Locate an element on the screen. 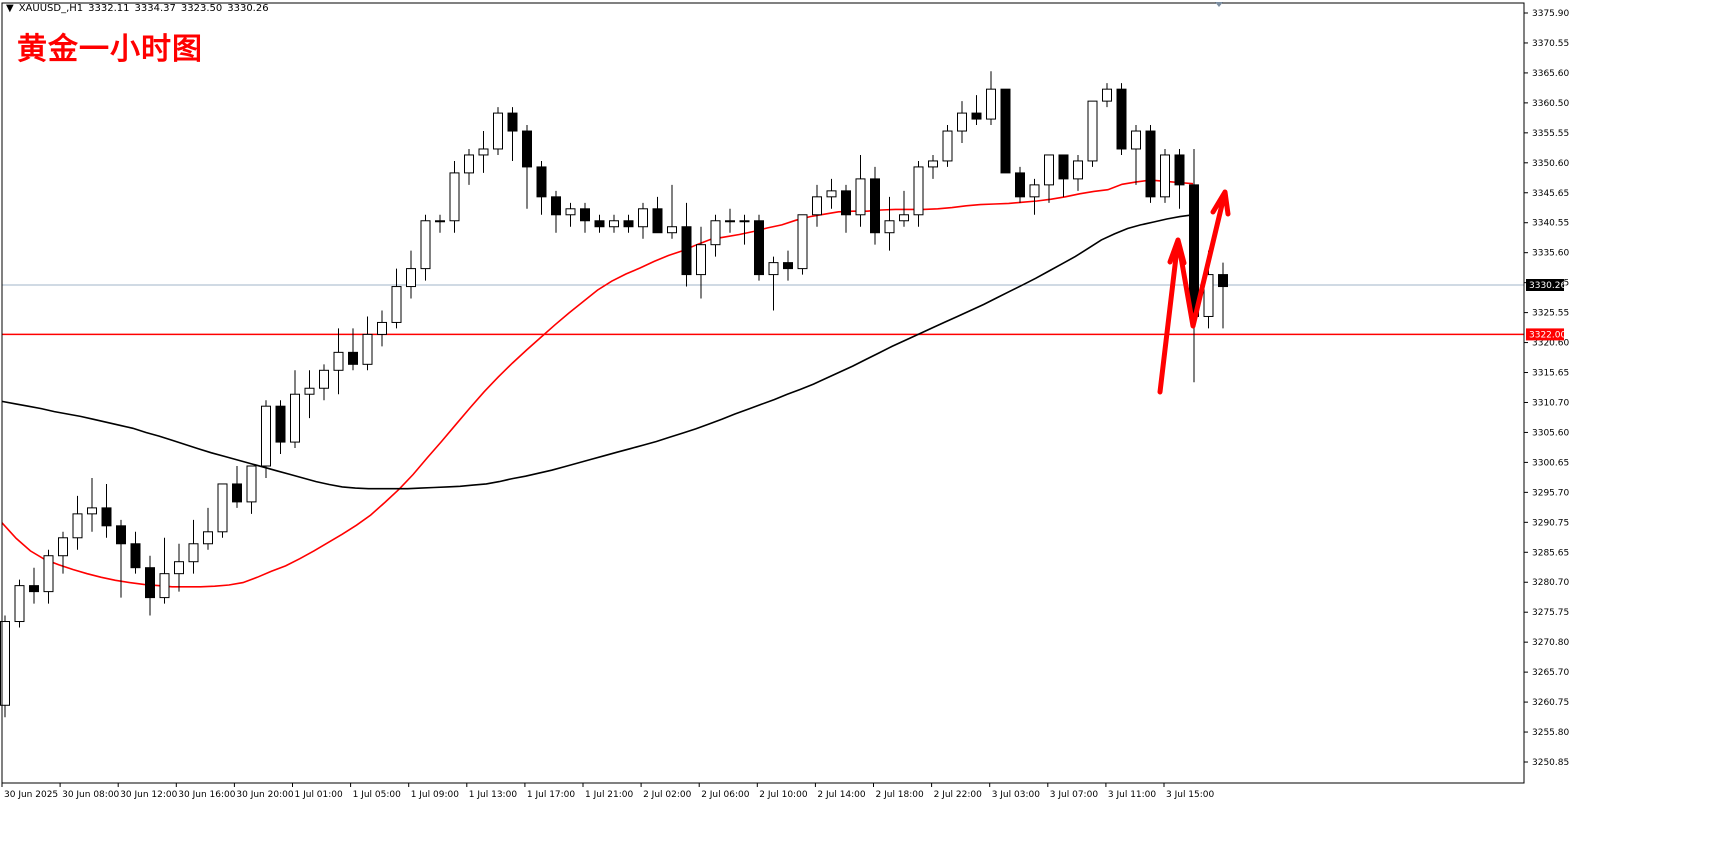  arrow-annotation-layer is located at coordinates (1194, 292).